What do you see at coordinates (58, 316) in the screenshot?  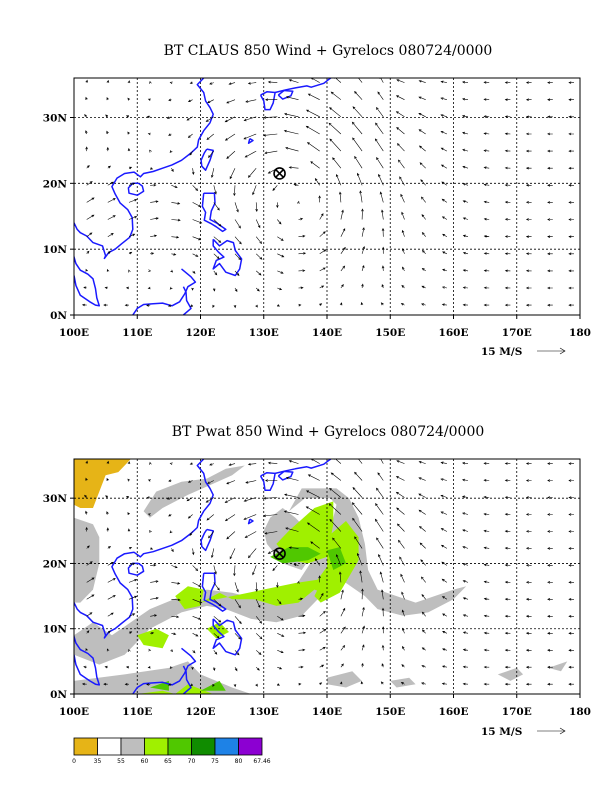 I see `y-tick-label: 0N` at bounding box center [58, 316].